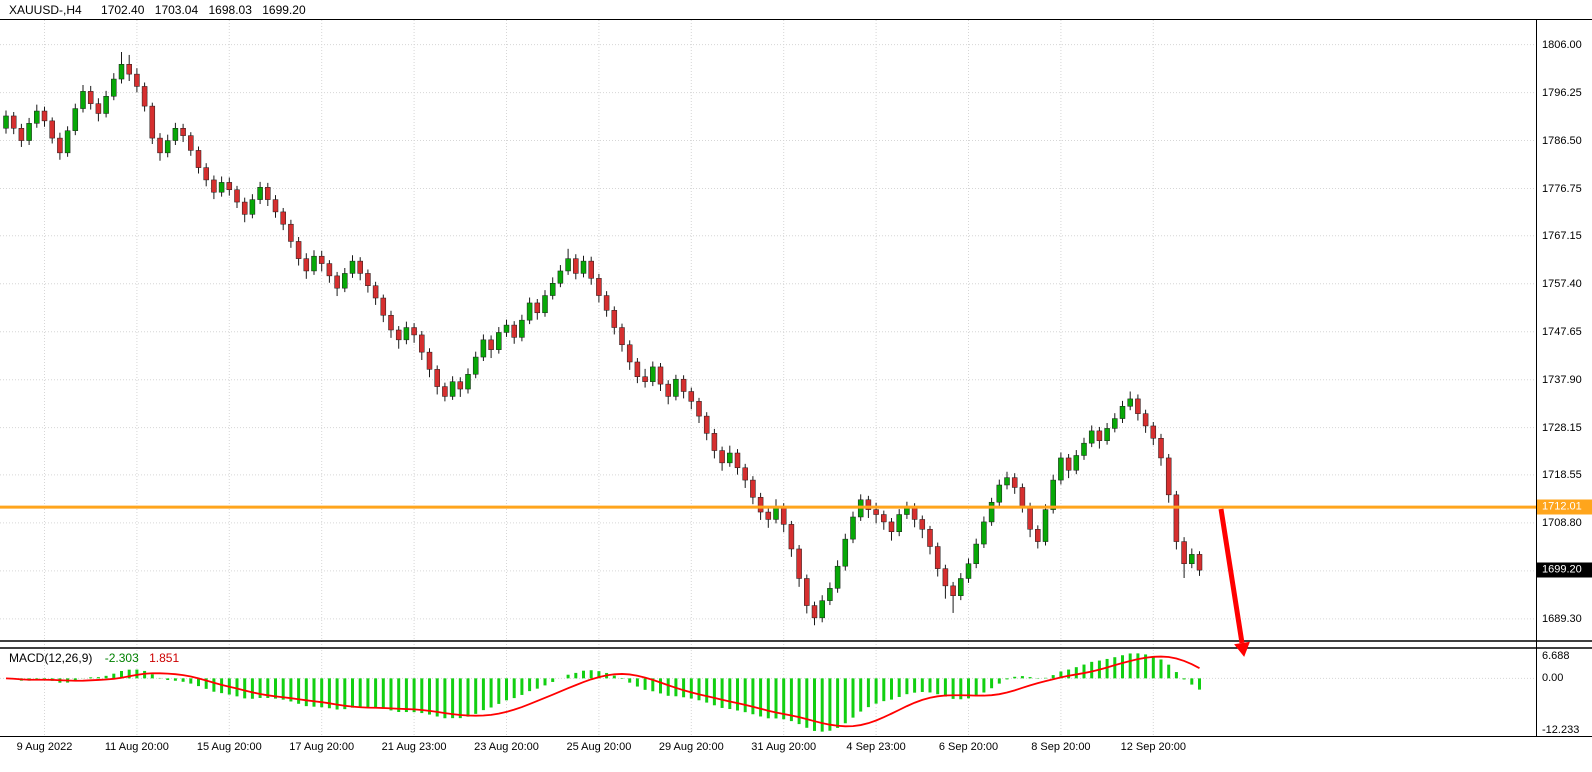 This screenshot has height=772, width=1592. What do you see at coordinates (1562, 331) in the screenshot?
I see `price-tick-label: 1747.65` at bounding box center [1562, 331].